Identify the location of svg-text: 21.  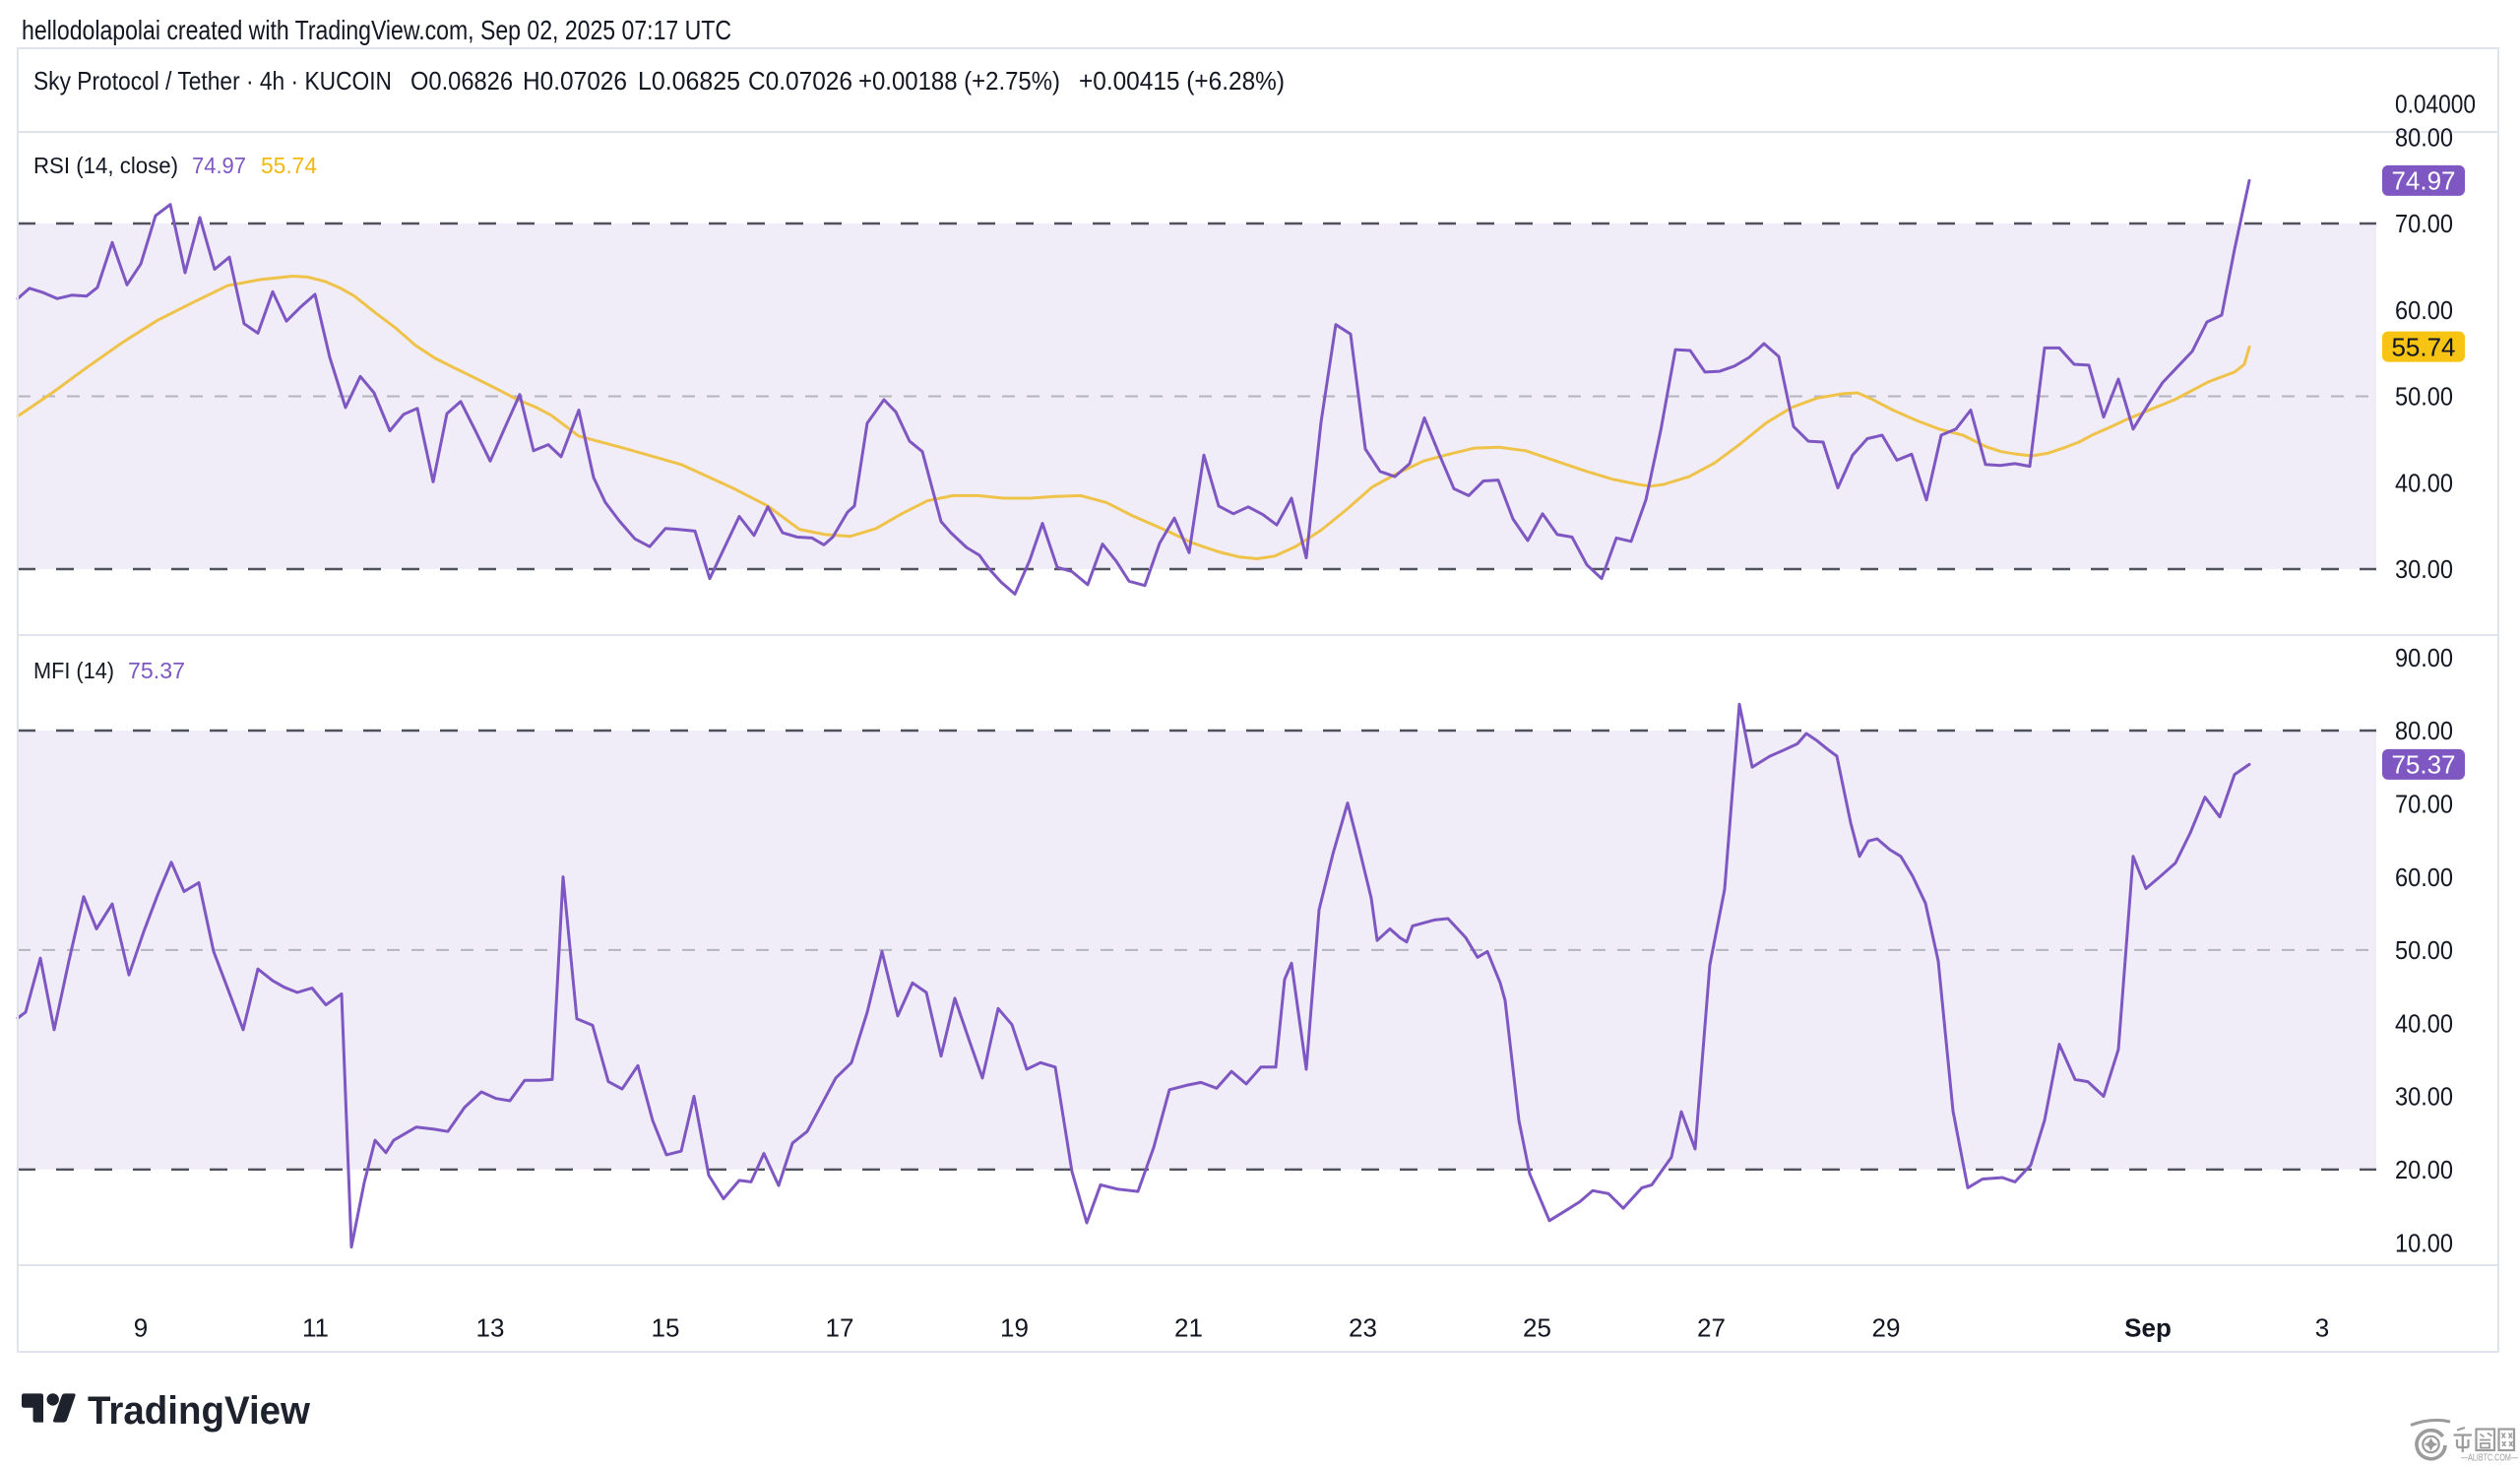
(1188, 1327).